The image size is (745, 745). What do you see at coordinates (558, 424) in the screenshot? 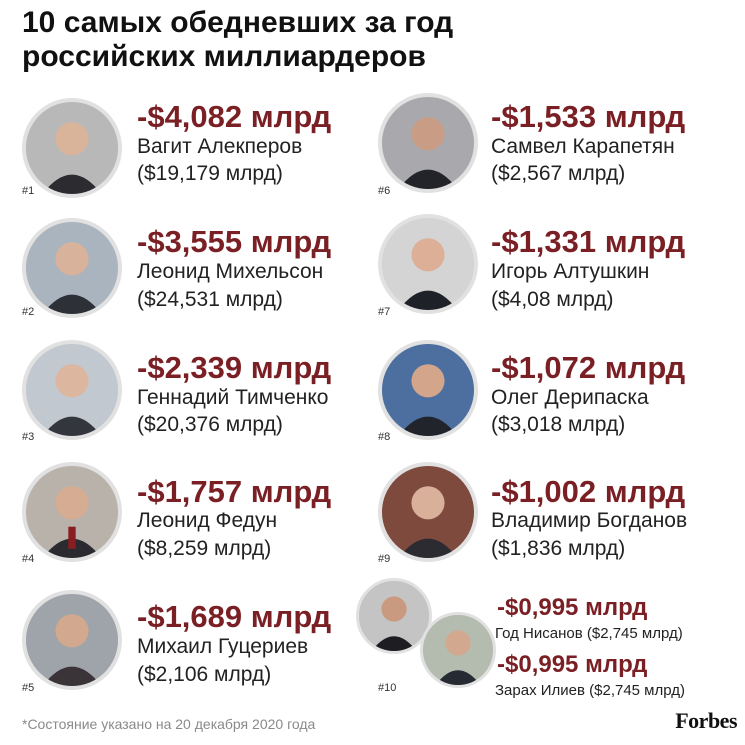
I see `net-worth: ($3,018 млрд)` at bounding box center [558, 424].